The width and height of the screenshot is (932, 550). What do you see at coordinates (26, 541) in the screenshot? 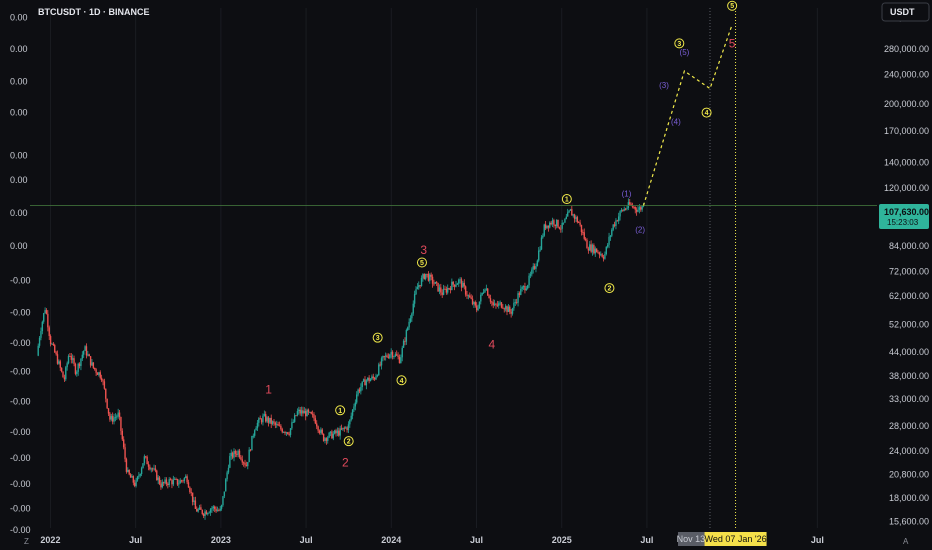
I see `corner-label-left: Z` at bounding box center [26, 541].